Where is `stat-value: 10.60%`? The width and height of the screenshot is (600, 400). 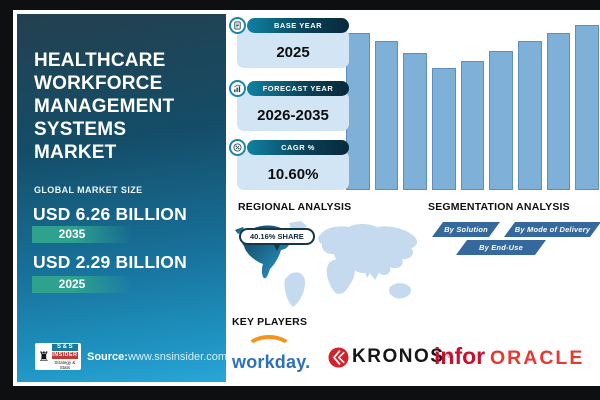 stat-value: 10.60% is located at coordinates (293, 170).